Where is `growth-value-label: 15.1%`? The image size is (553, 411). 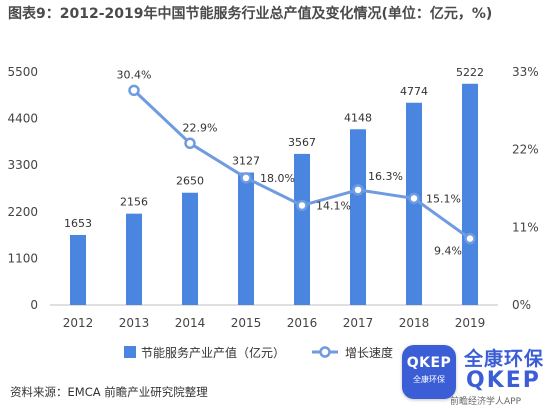
growth-value-label: 15.1% is located at coordinates (443, 198).